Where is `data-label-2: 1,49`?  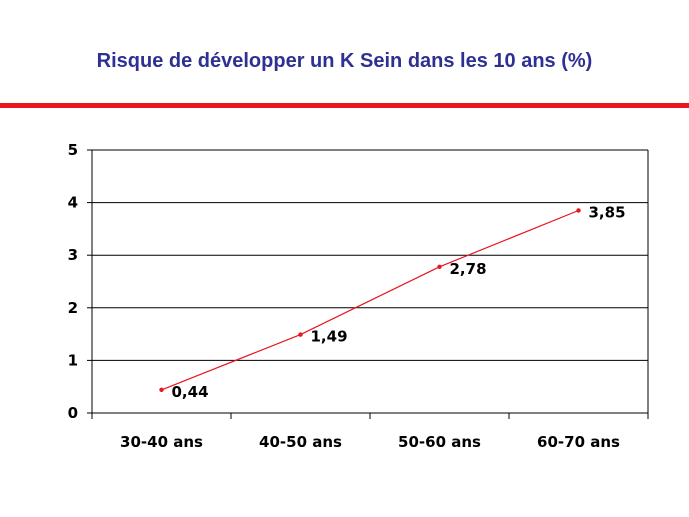 data-label-2: 1,49 is located at coordinates (329, 337).